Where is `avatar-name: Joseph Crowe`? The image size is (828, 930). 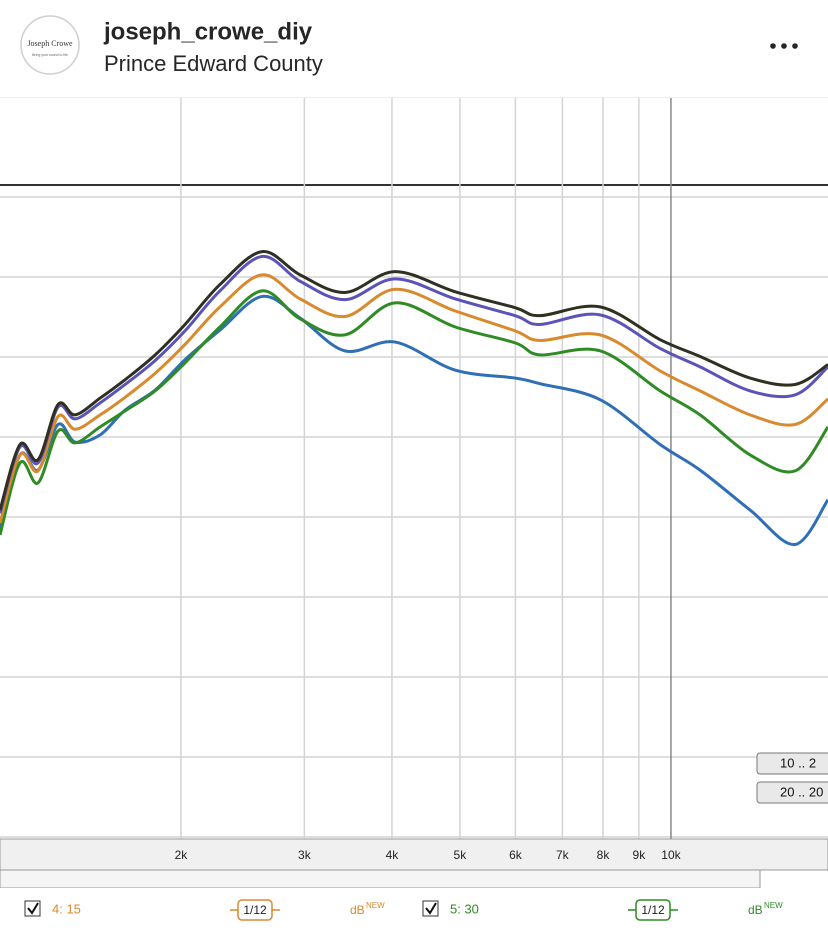
avatar-name: Joseph Crowe is located at coordinates (50, 43).